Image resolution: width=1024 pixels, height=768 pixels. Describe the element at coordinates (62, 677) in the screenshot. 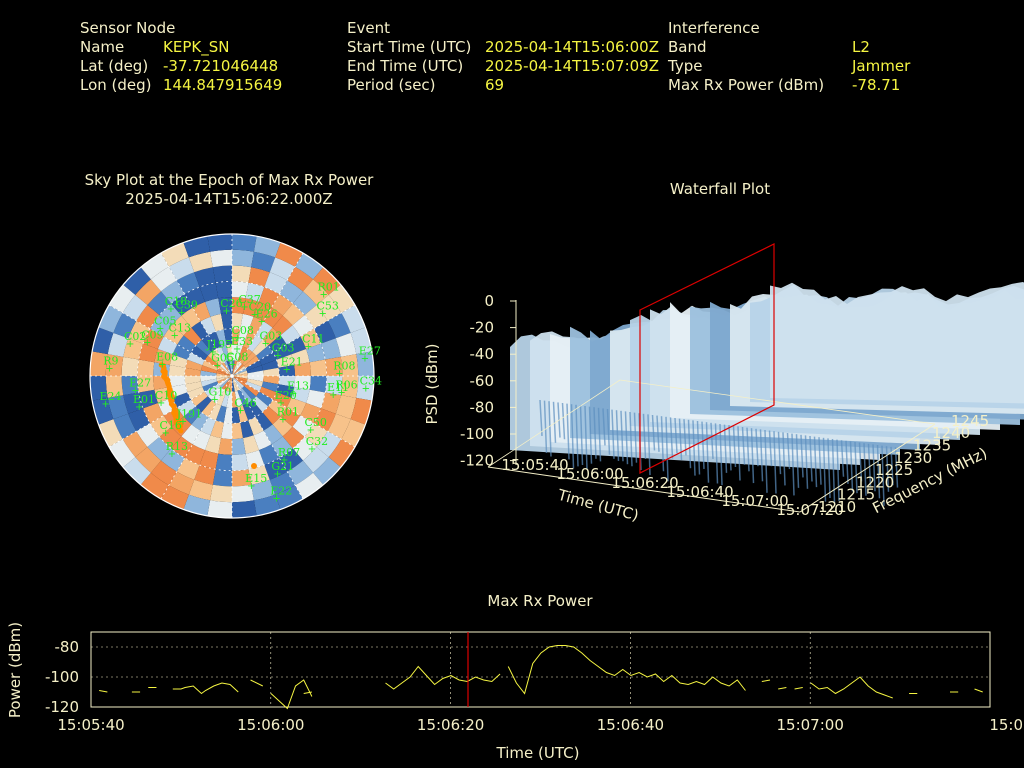

I see `power-chart-y-tick: -100` at that location.